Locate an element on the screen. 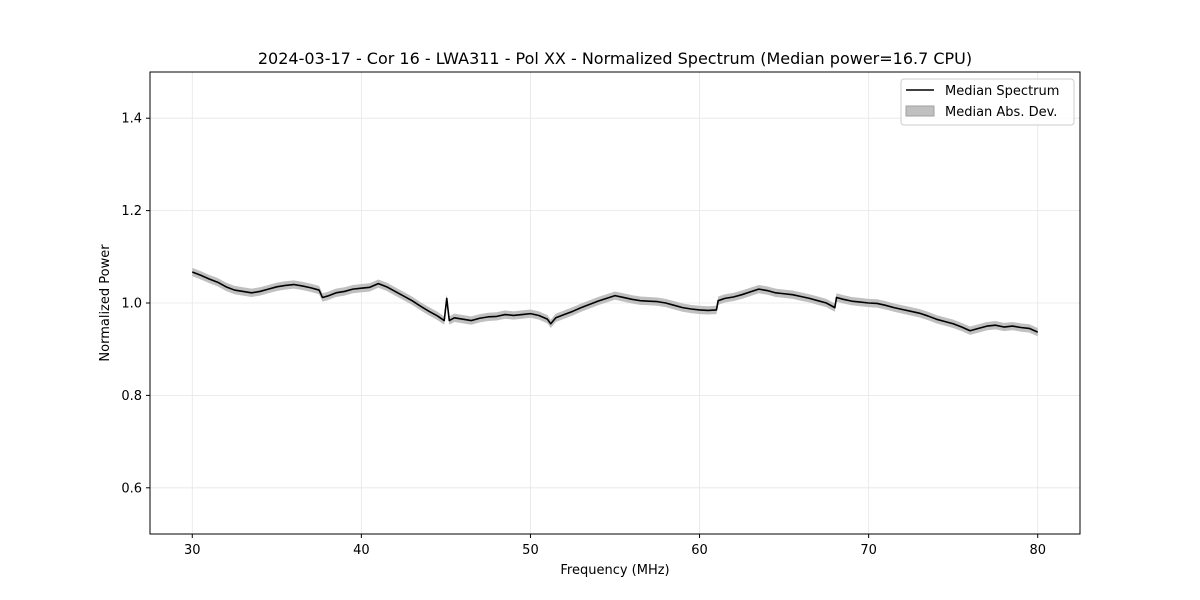 Image resolution: width=1200 pixels, height=600 pixels. y-tick-label: 1.2 is located at coordinates (131, 211).